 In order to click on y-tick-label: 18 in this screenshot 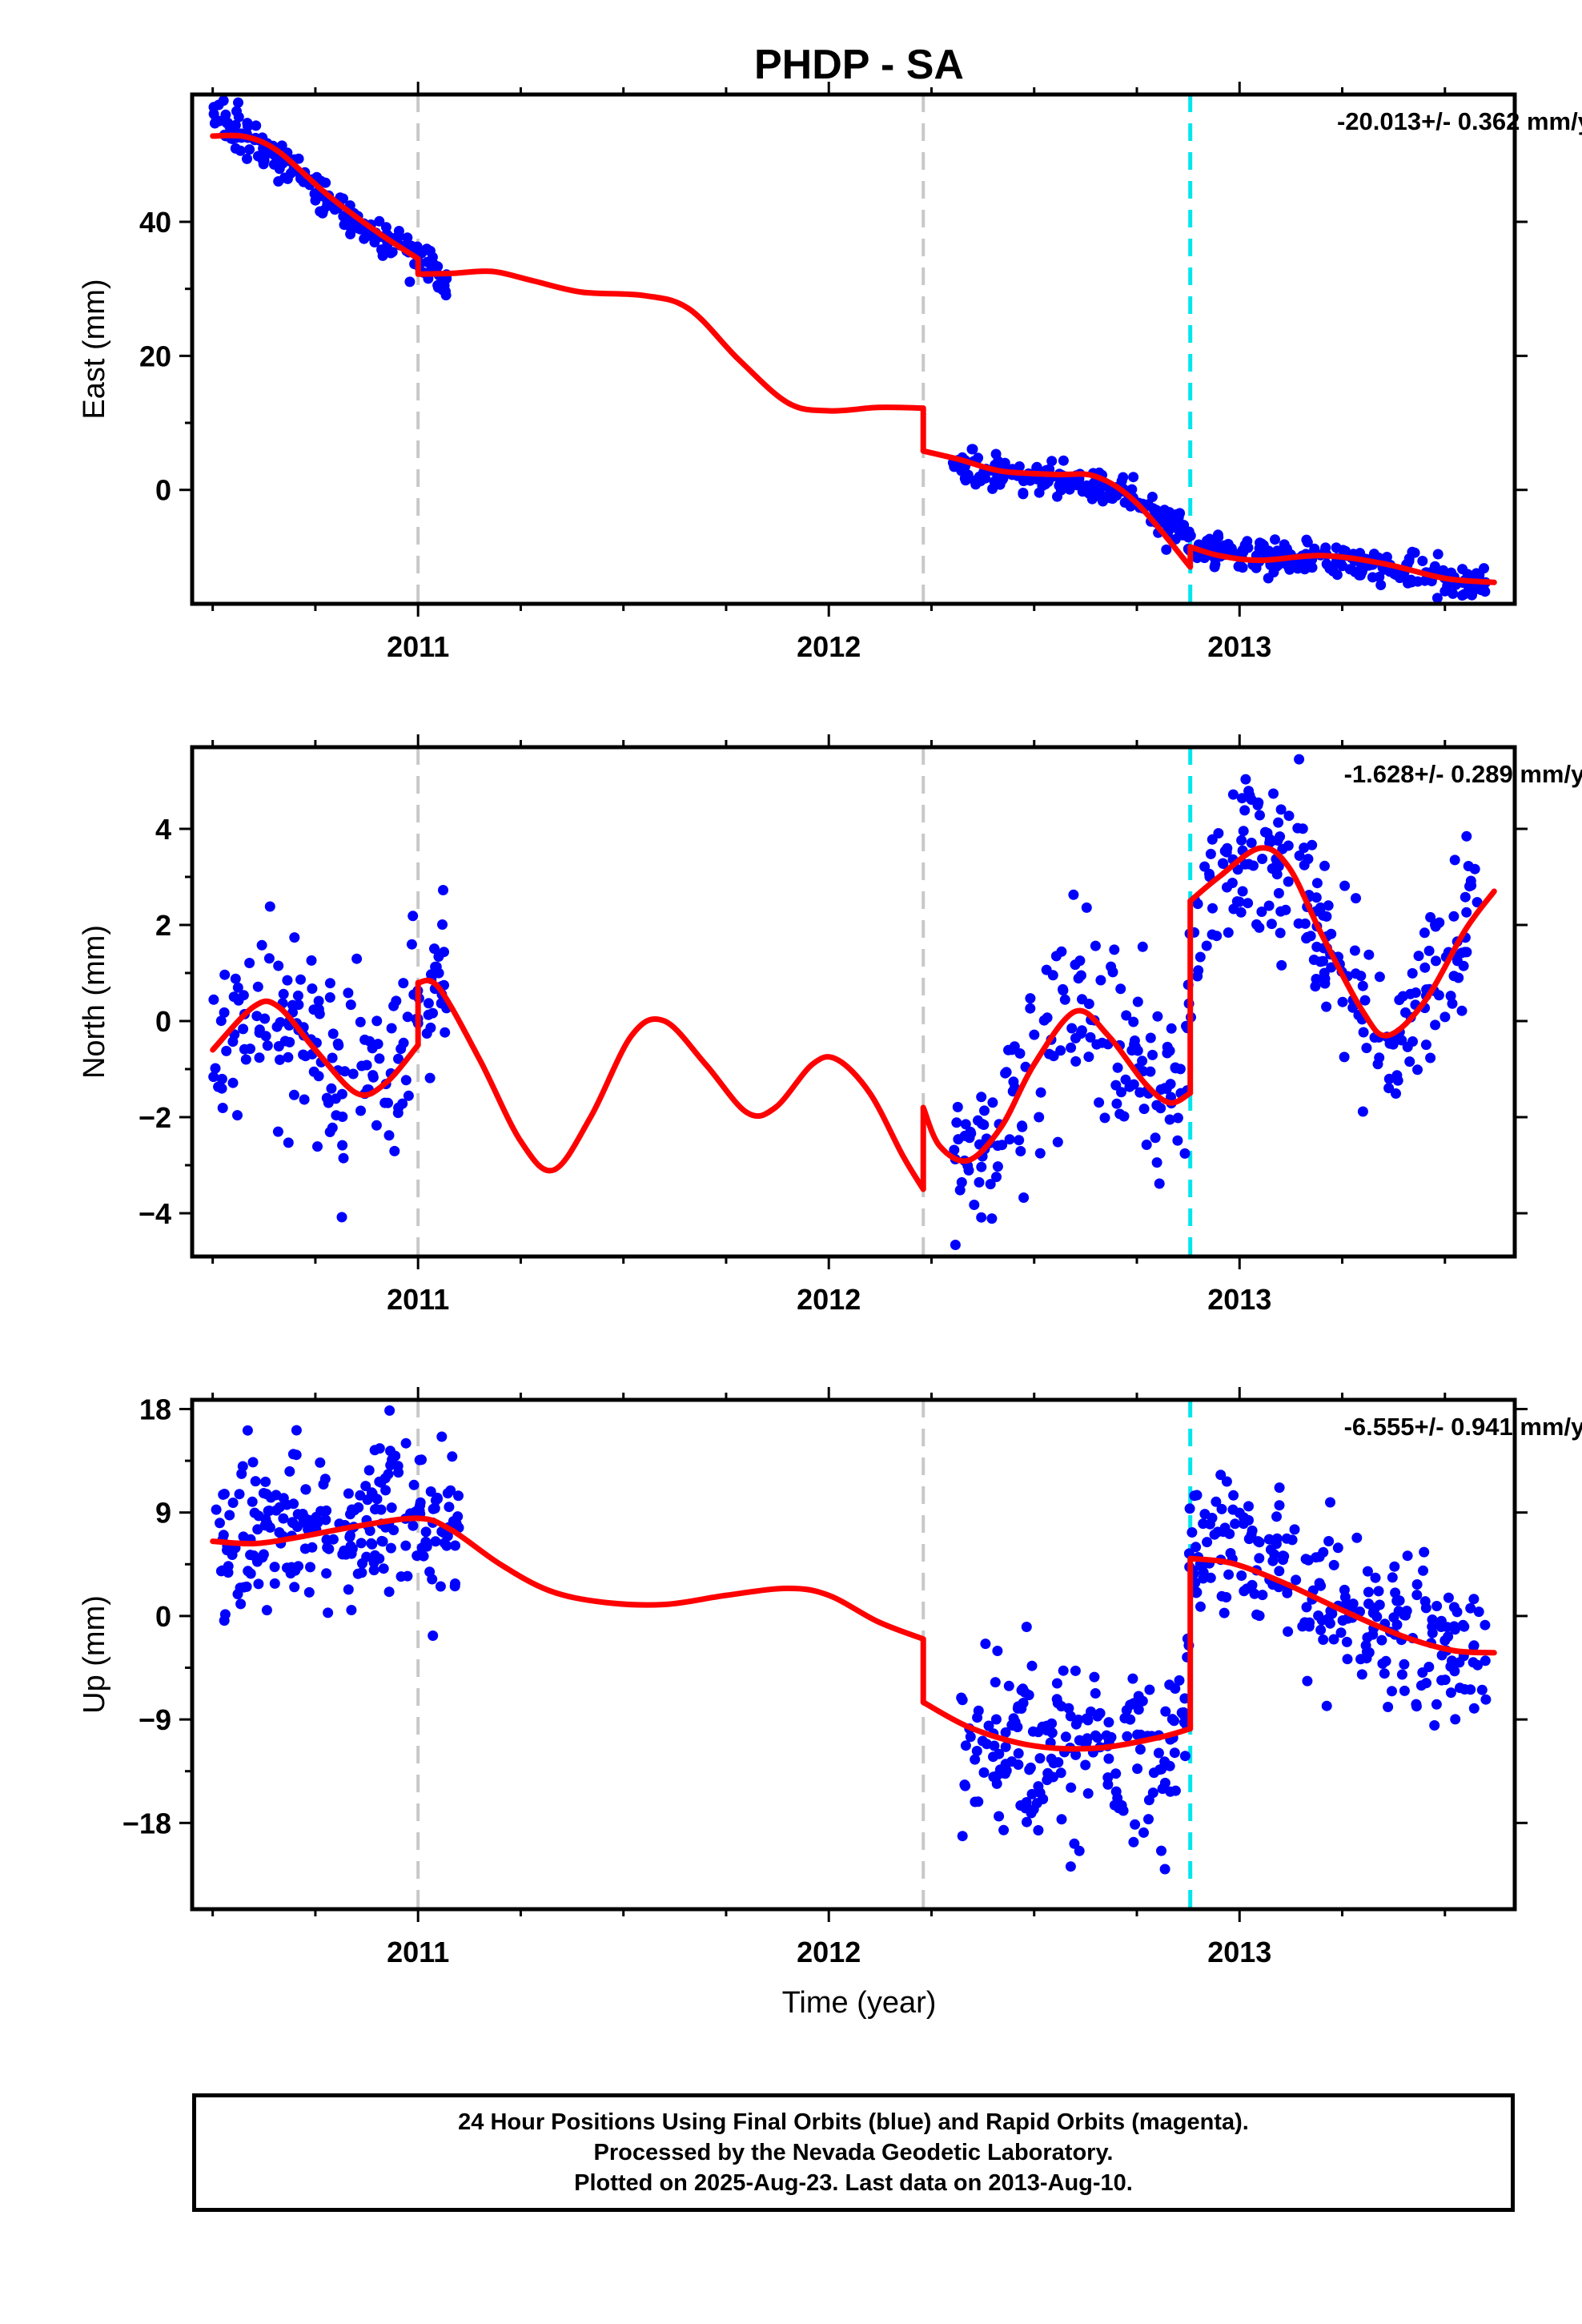, I will do `click(155, 1409)`.